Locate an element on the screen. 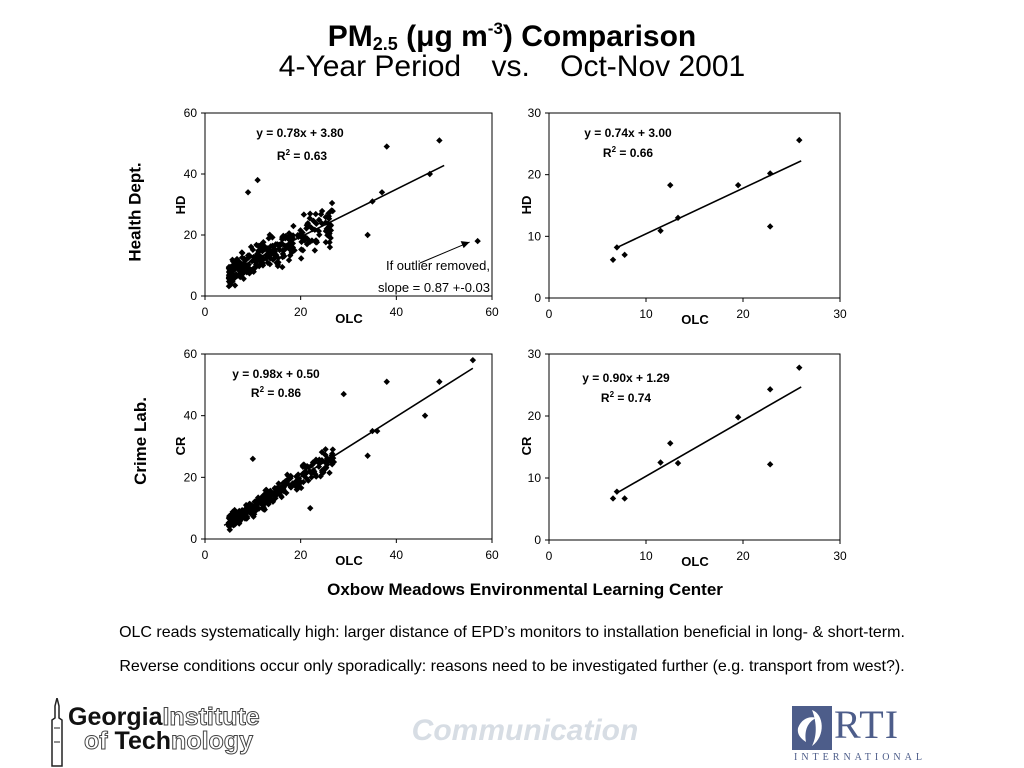 This screenshot has height=768, width=1024. title-main: PM is located at coordinates (350, 36).